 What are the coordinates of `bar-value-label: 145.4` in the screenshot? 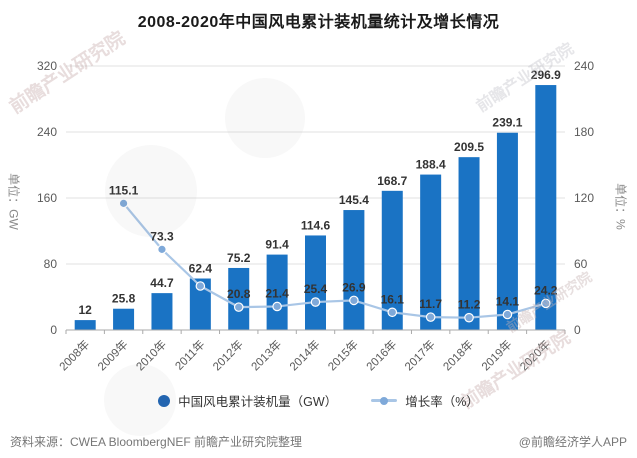 It's located at (354, 200).